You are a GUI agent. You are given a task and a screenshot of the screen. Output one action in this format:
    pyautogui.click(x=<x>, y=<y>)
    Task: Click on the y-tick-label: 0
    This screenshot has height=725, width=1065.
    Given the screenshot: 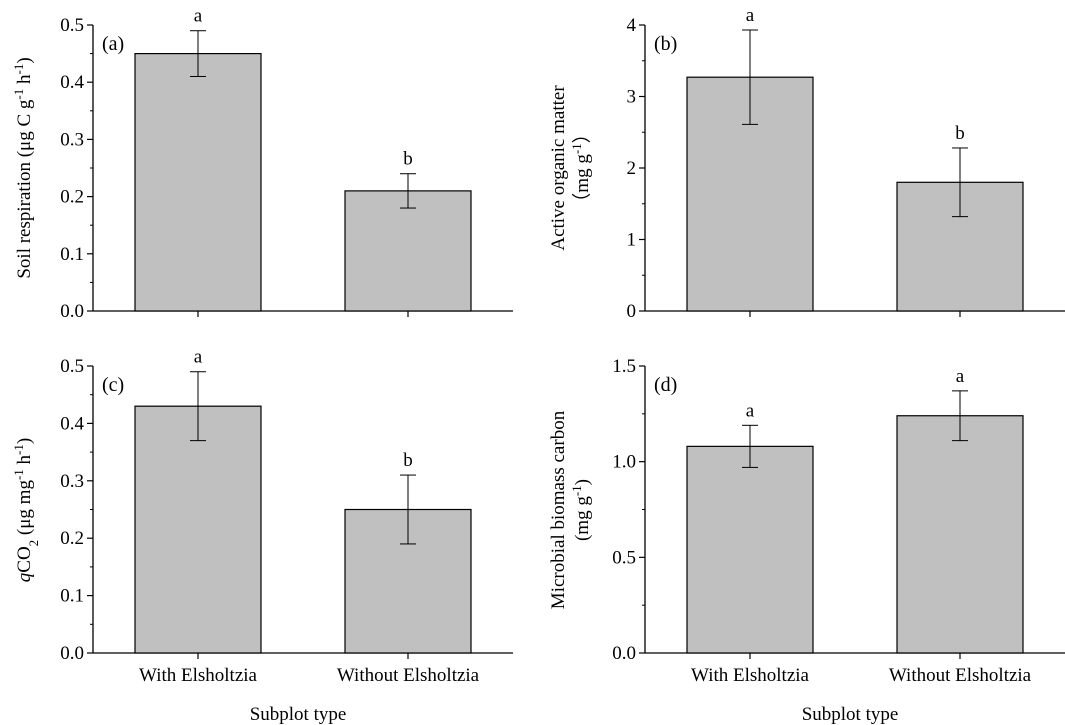 What is the action you would take?
    pyautogui.click(x=632, y=311)
    